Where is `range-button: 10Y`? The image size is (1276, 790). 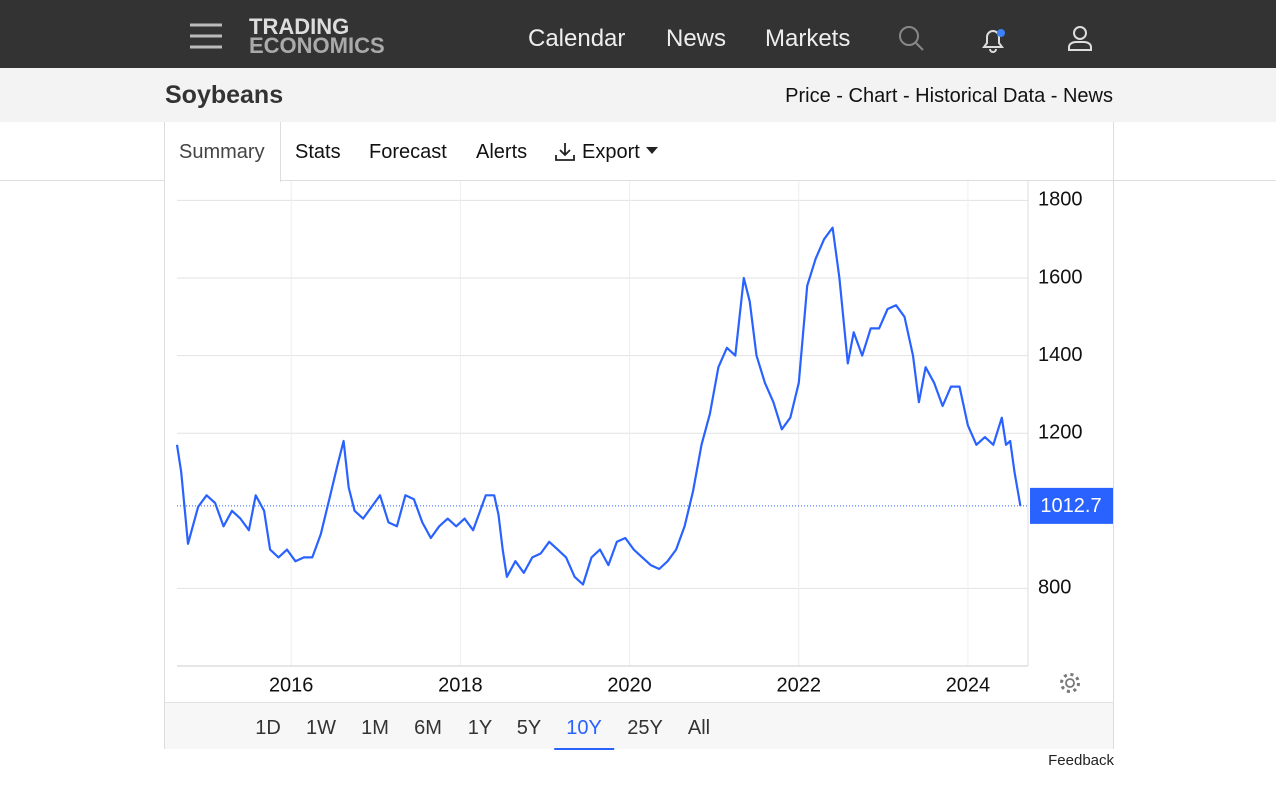 range-button: 10Y is located at coordinates (584, 733).